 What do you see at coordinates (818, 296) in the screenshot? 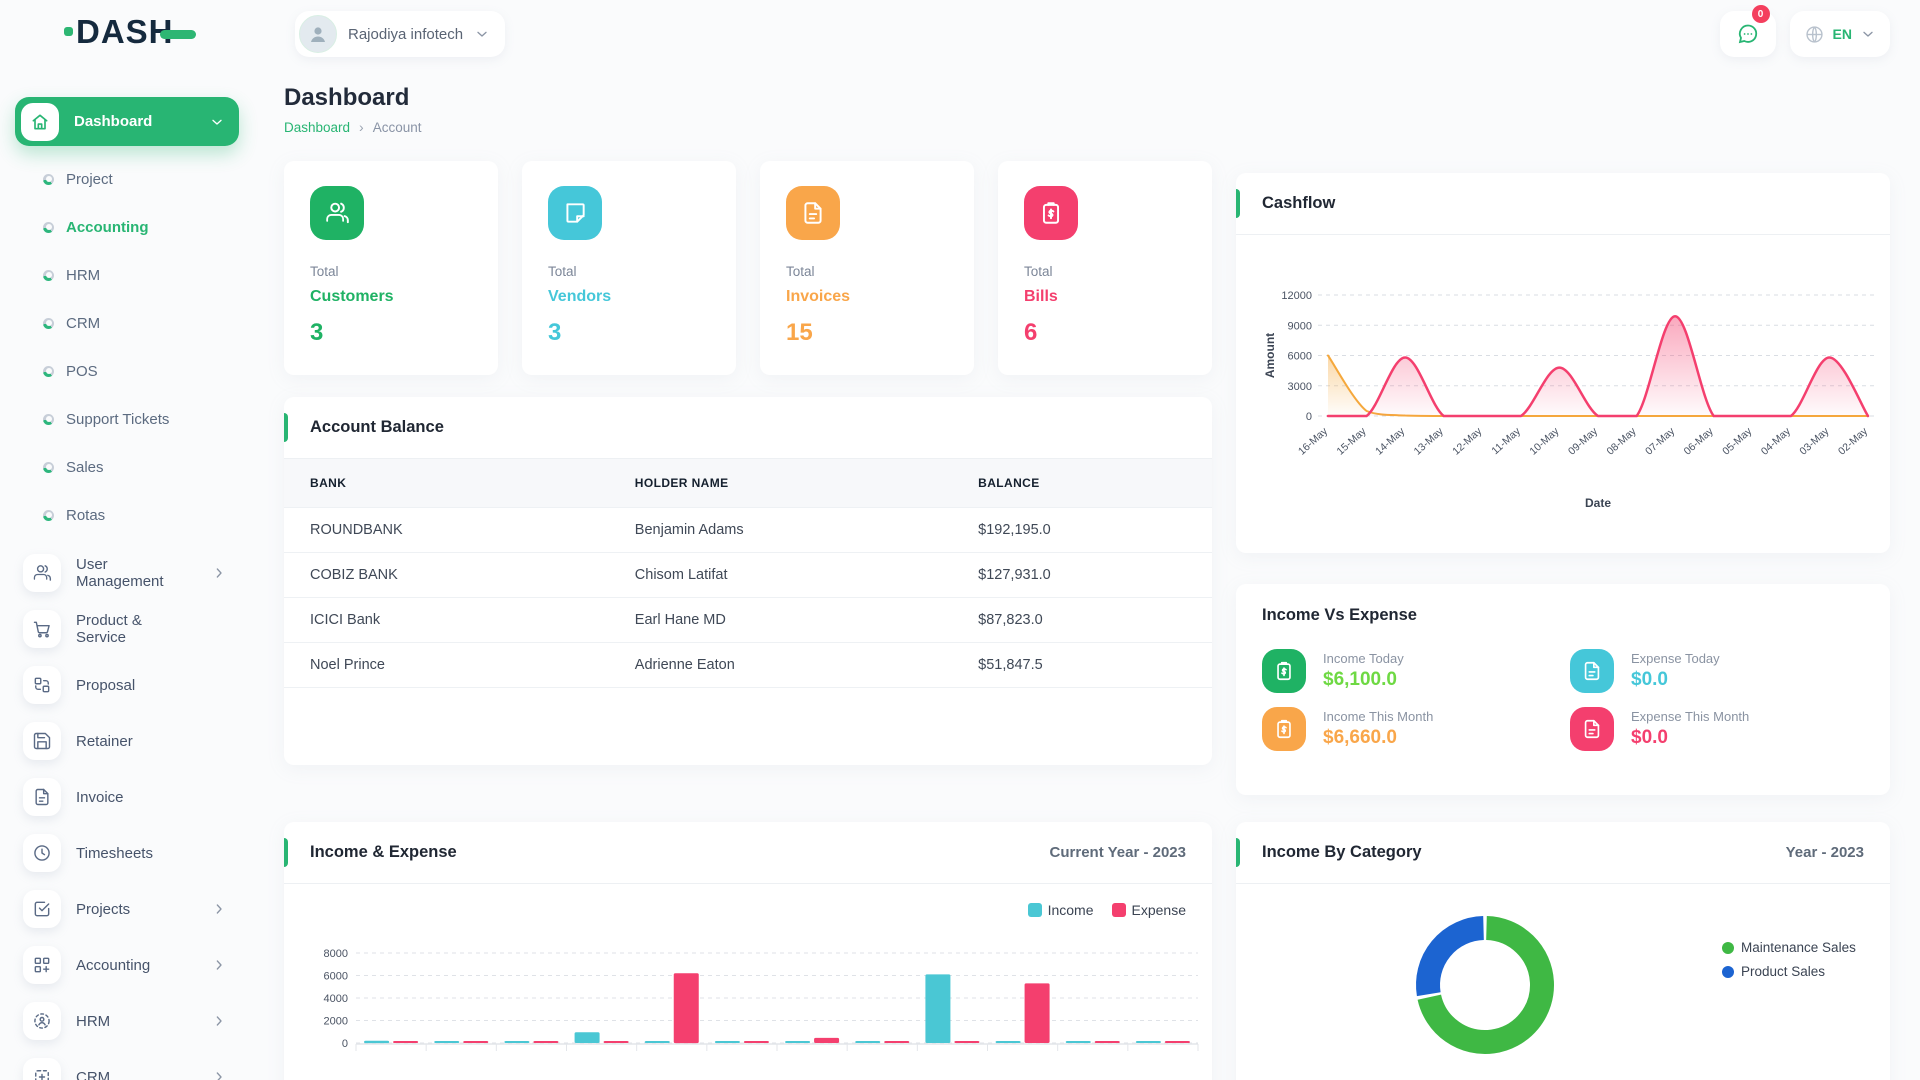
I see `stat-label: Invoices` at bounding box center [818, 296].